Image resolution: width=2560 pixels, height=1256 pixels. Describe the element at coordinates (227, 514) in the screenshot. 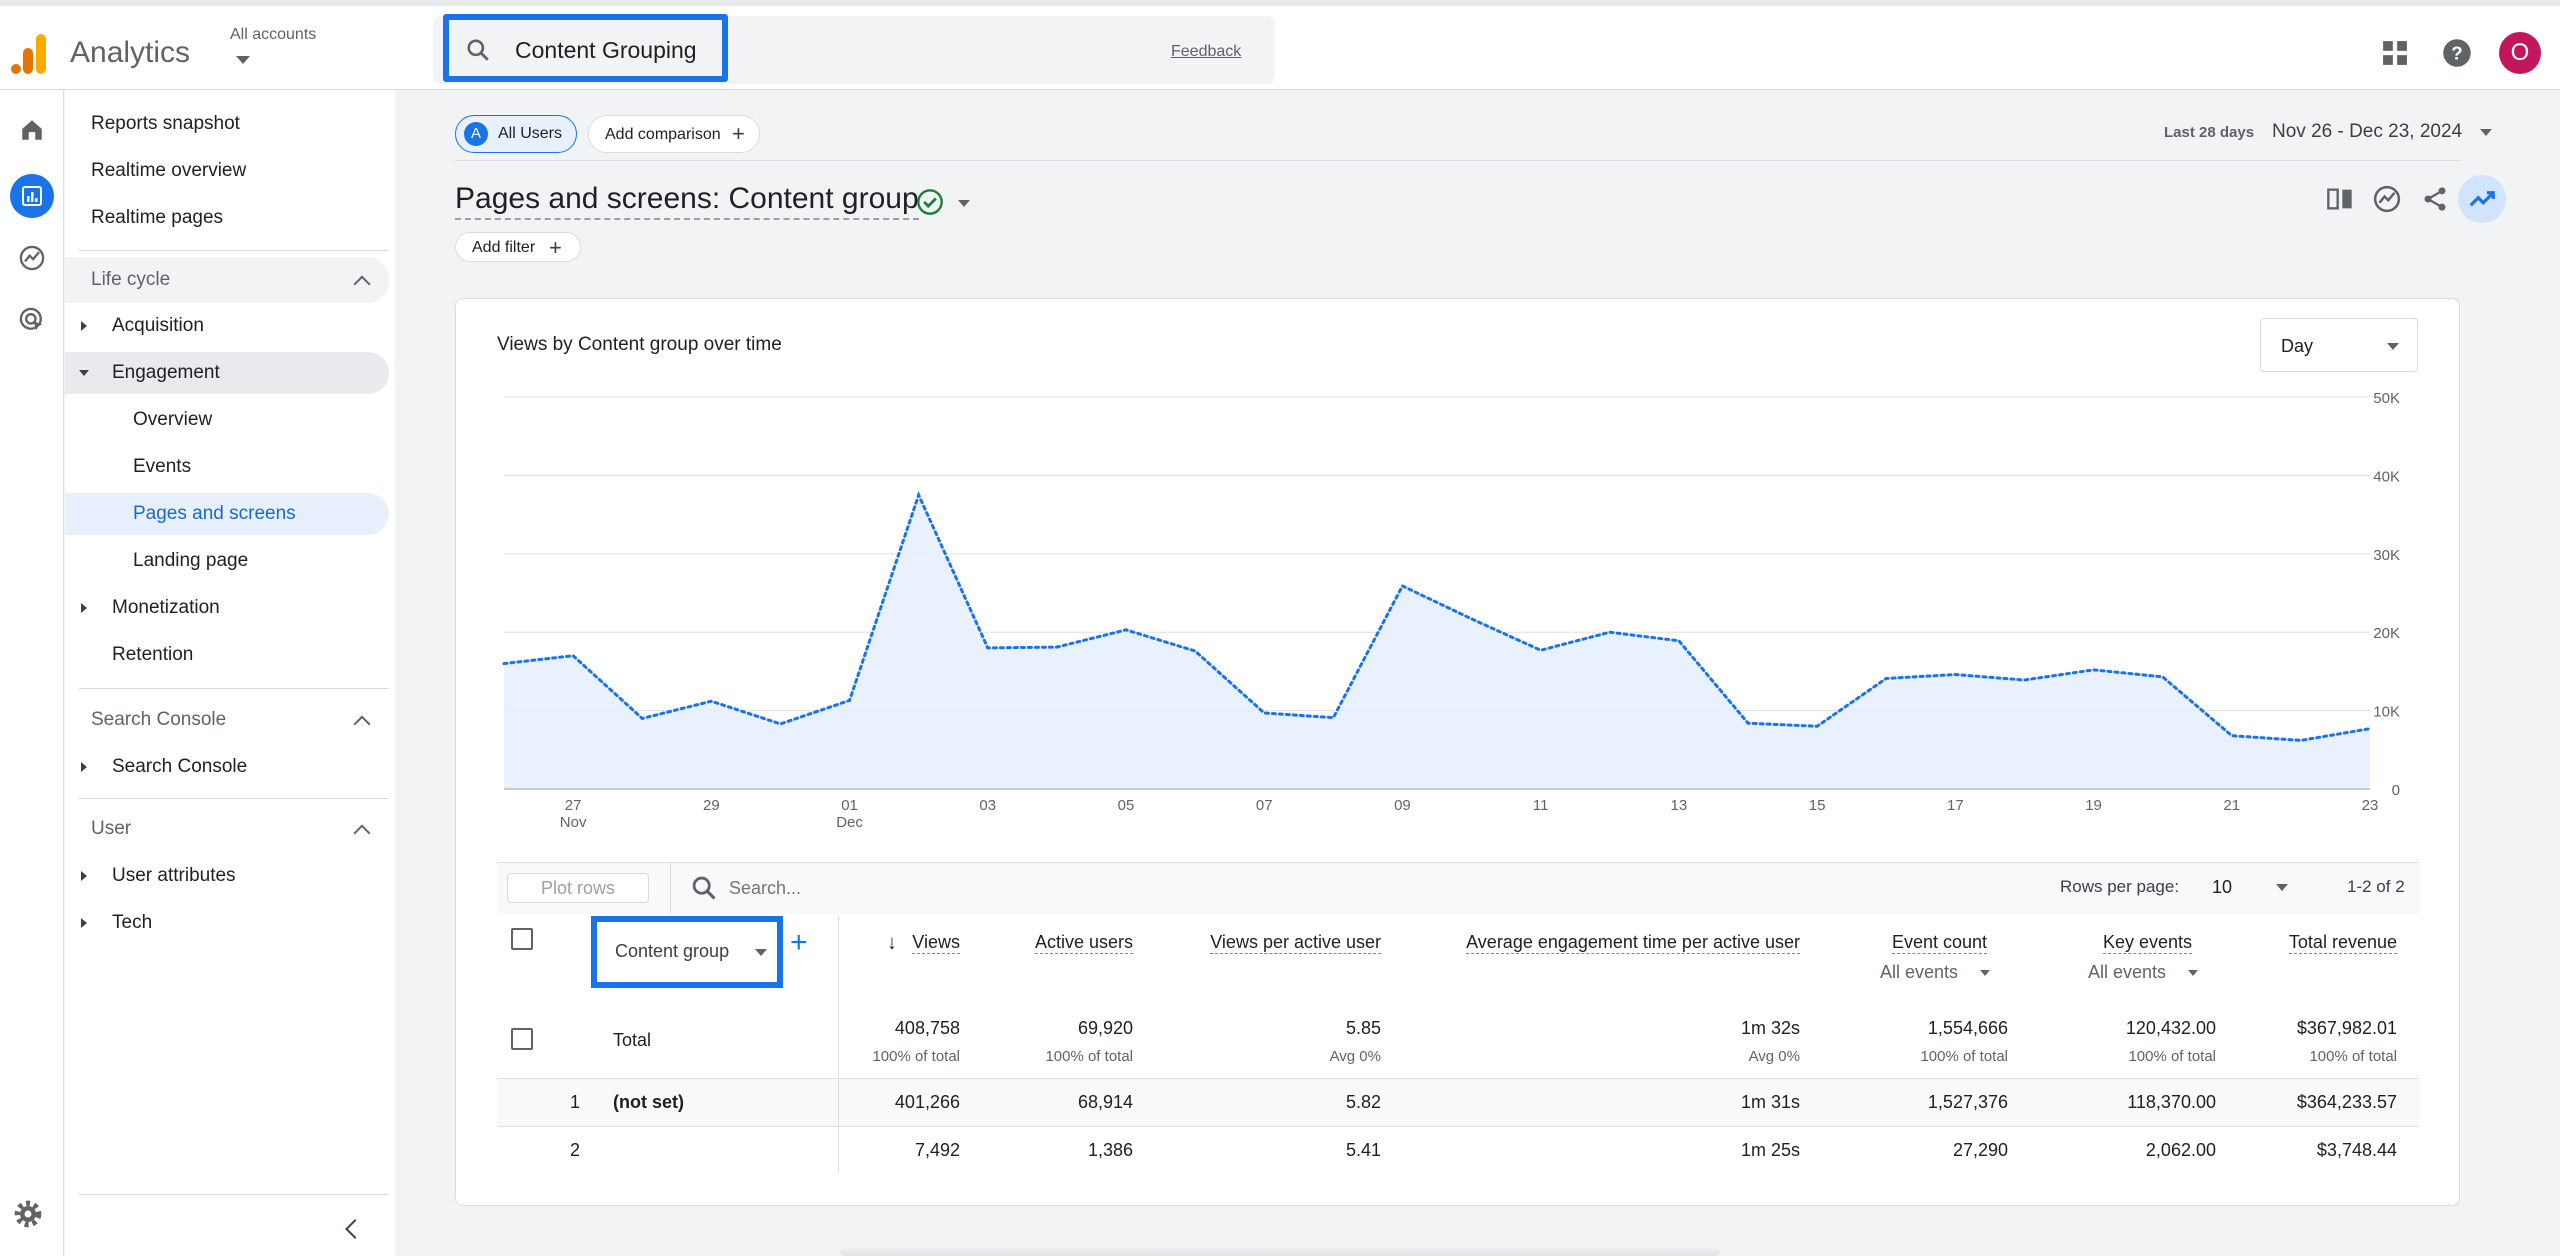

I see `sidebar-item-pages-and-screens: Pages and screens` at that location.